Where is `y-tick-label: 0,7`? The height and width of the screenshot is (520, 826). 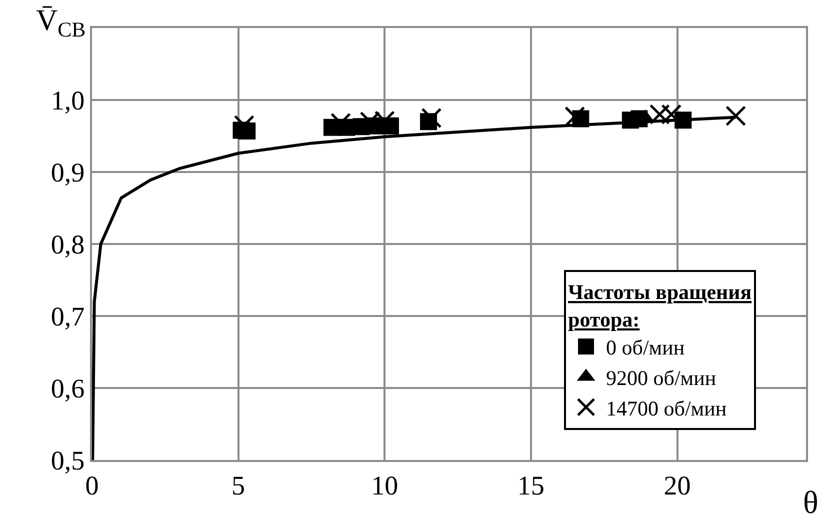 y-tick-label: 0,7 is located at coordinates (67, 316).